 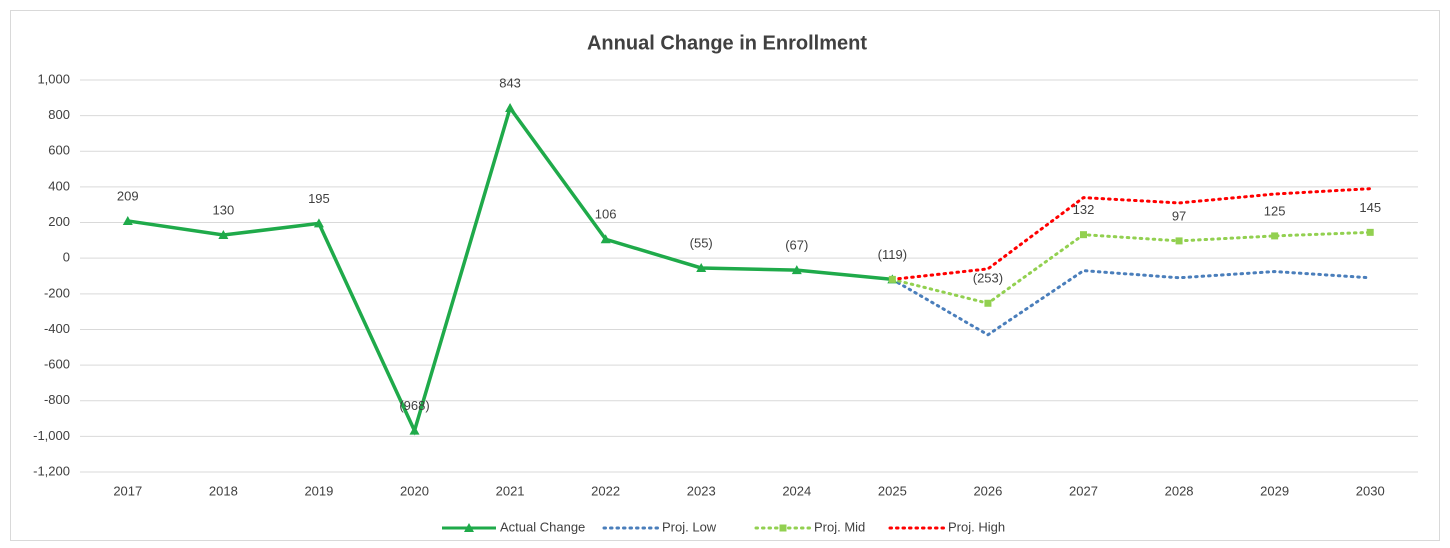 I want to click on y-tick-label: 0, so click(x=66, y=257).